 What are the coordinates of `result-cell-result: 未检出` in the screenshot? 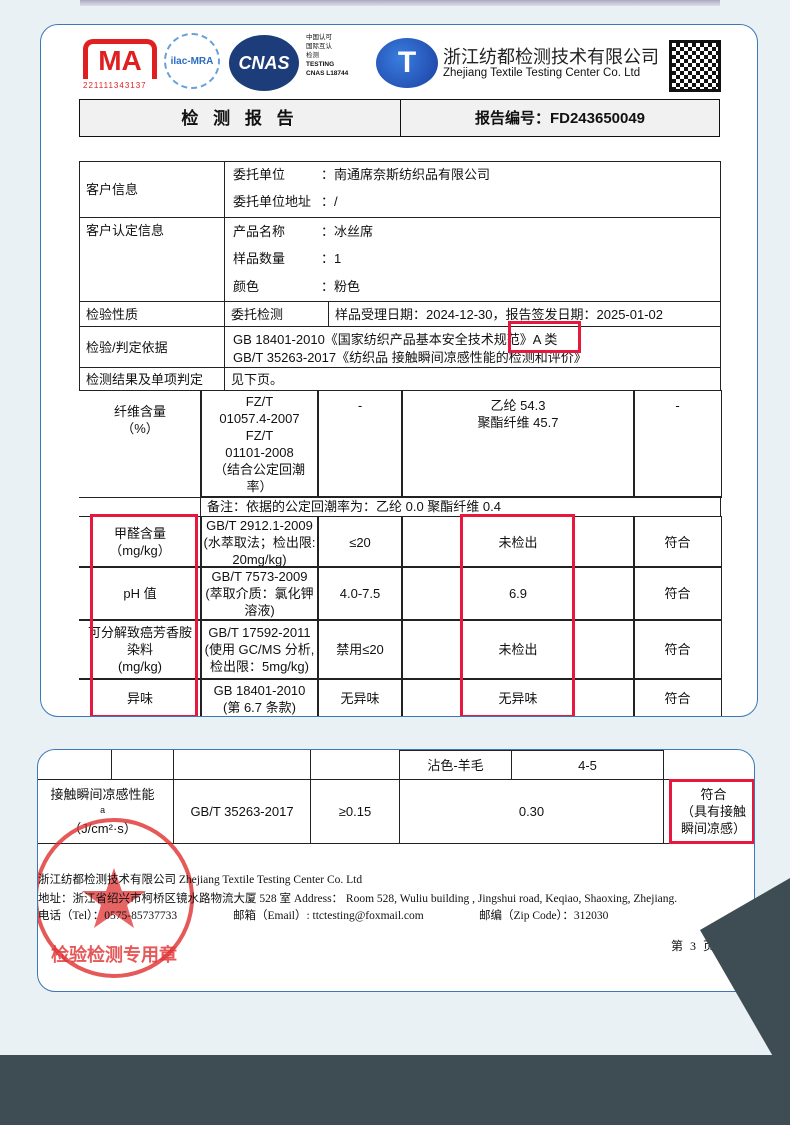 It's located at (518, 649).